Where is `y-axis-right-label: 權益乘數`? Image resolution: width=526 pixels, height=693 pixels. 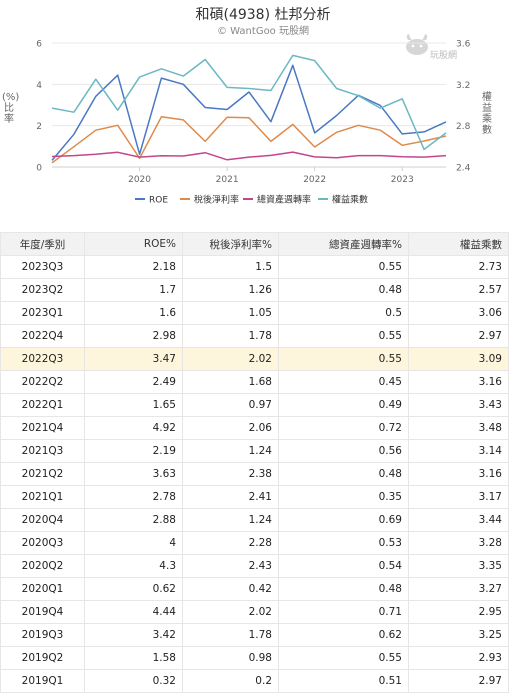
y-axis-right-label: 權益乘數 is located at coordinates (487, 114).